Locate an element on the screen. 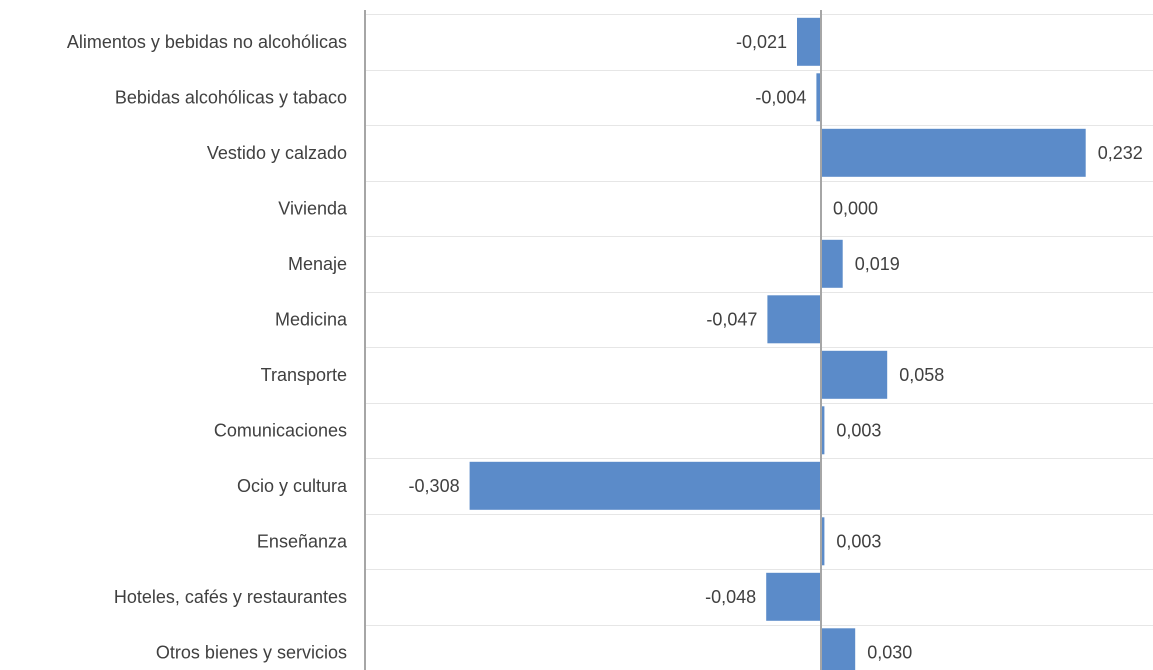  value-label: 0,232 is located at coordinates (1120, 153).